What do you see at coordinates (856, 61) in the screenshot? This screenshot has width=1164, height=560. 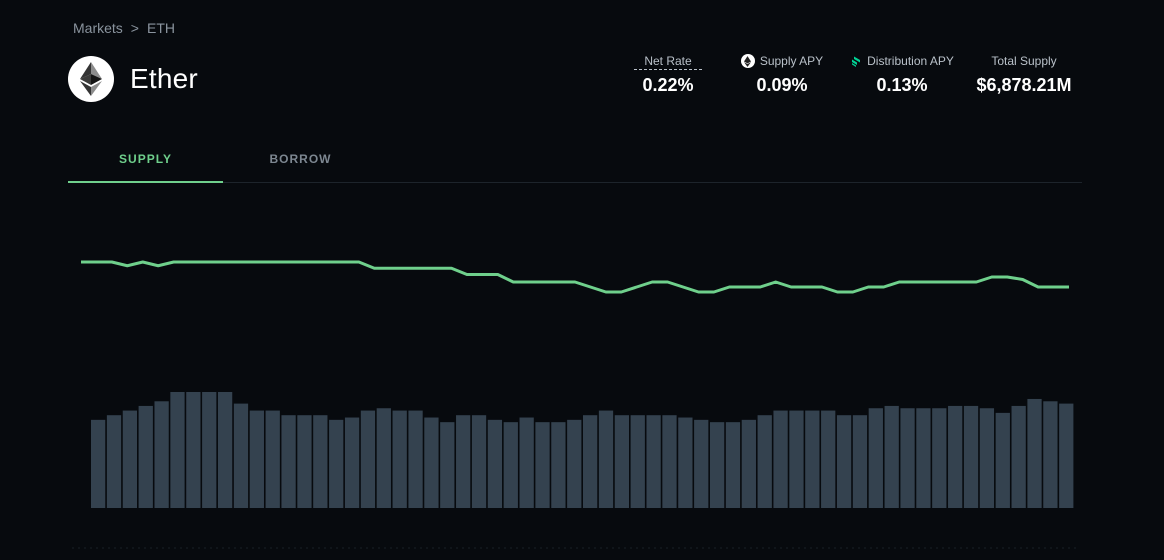 I see `compound-icon` at bounding box center [856, 61].